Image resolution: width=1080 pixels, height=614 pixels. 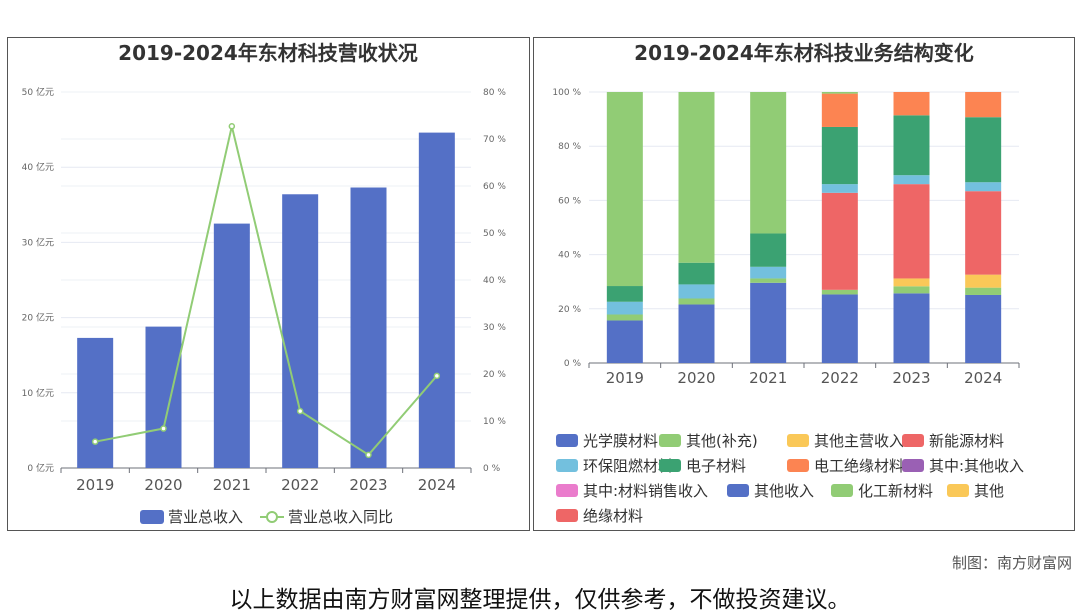 I want to click on legend-label: 其他, so click(x=989, y=491).